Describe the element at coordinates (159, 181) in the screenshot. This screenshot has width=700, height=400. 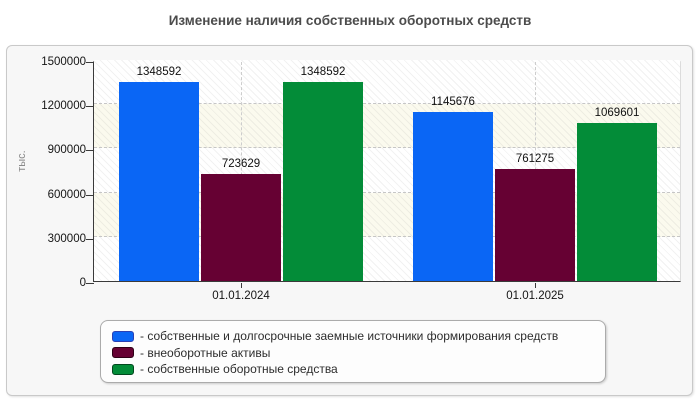
I see `bar-01.01.2024-series-0` at that location.